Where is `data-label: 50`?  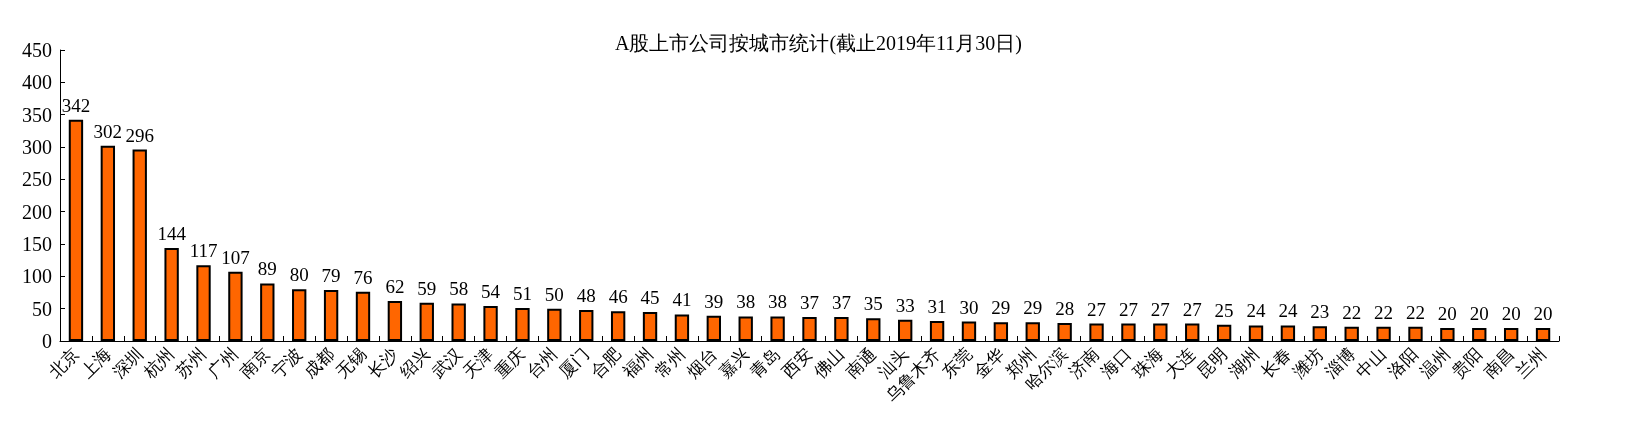 data-label: 50 is located at coordinates (554, 294).